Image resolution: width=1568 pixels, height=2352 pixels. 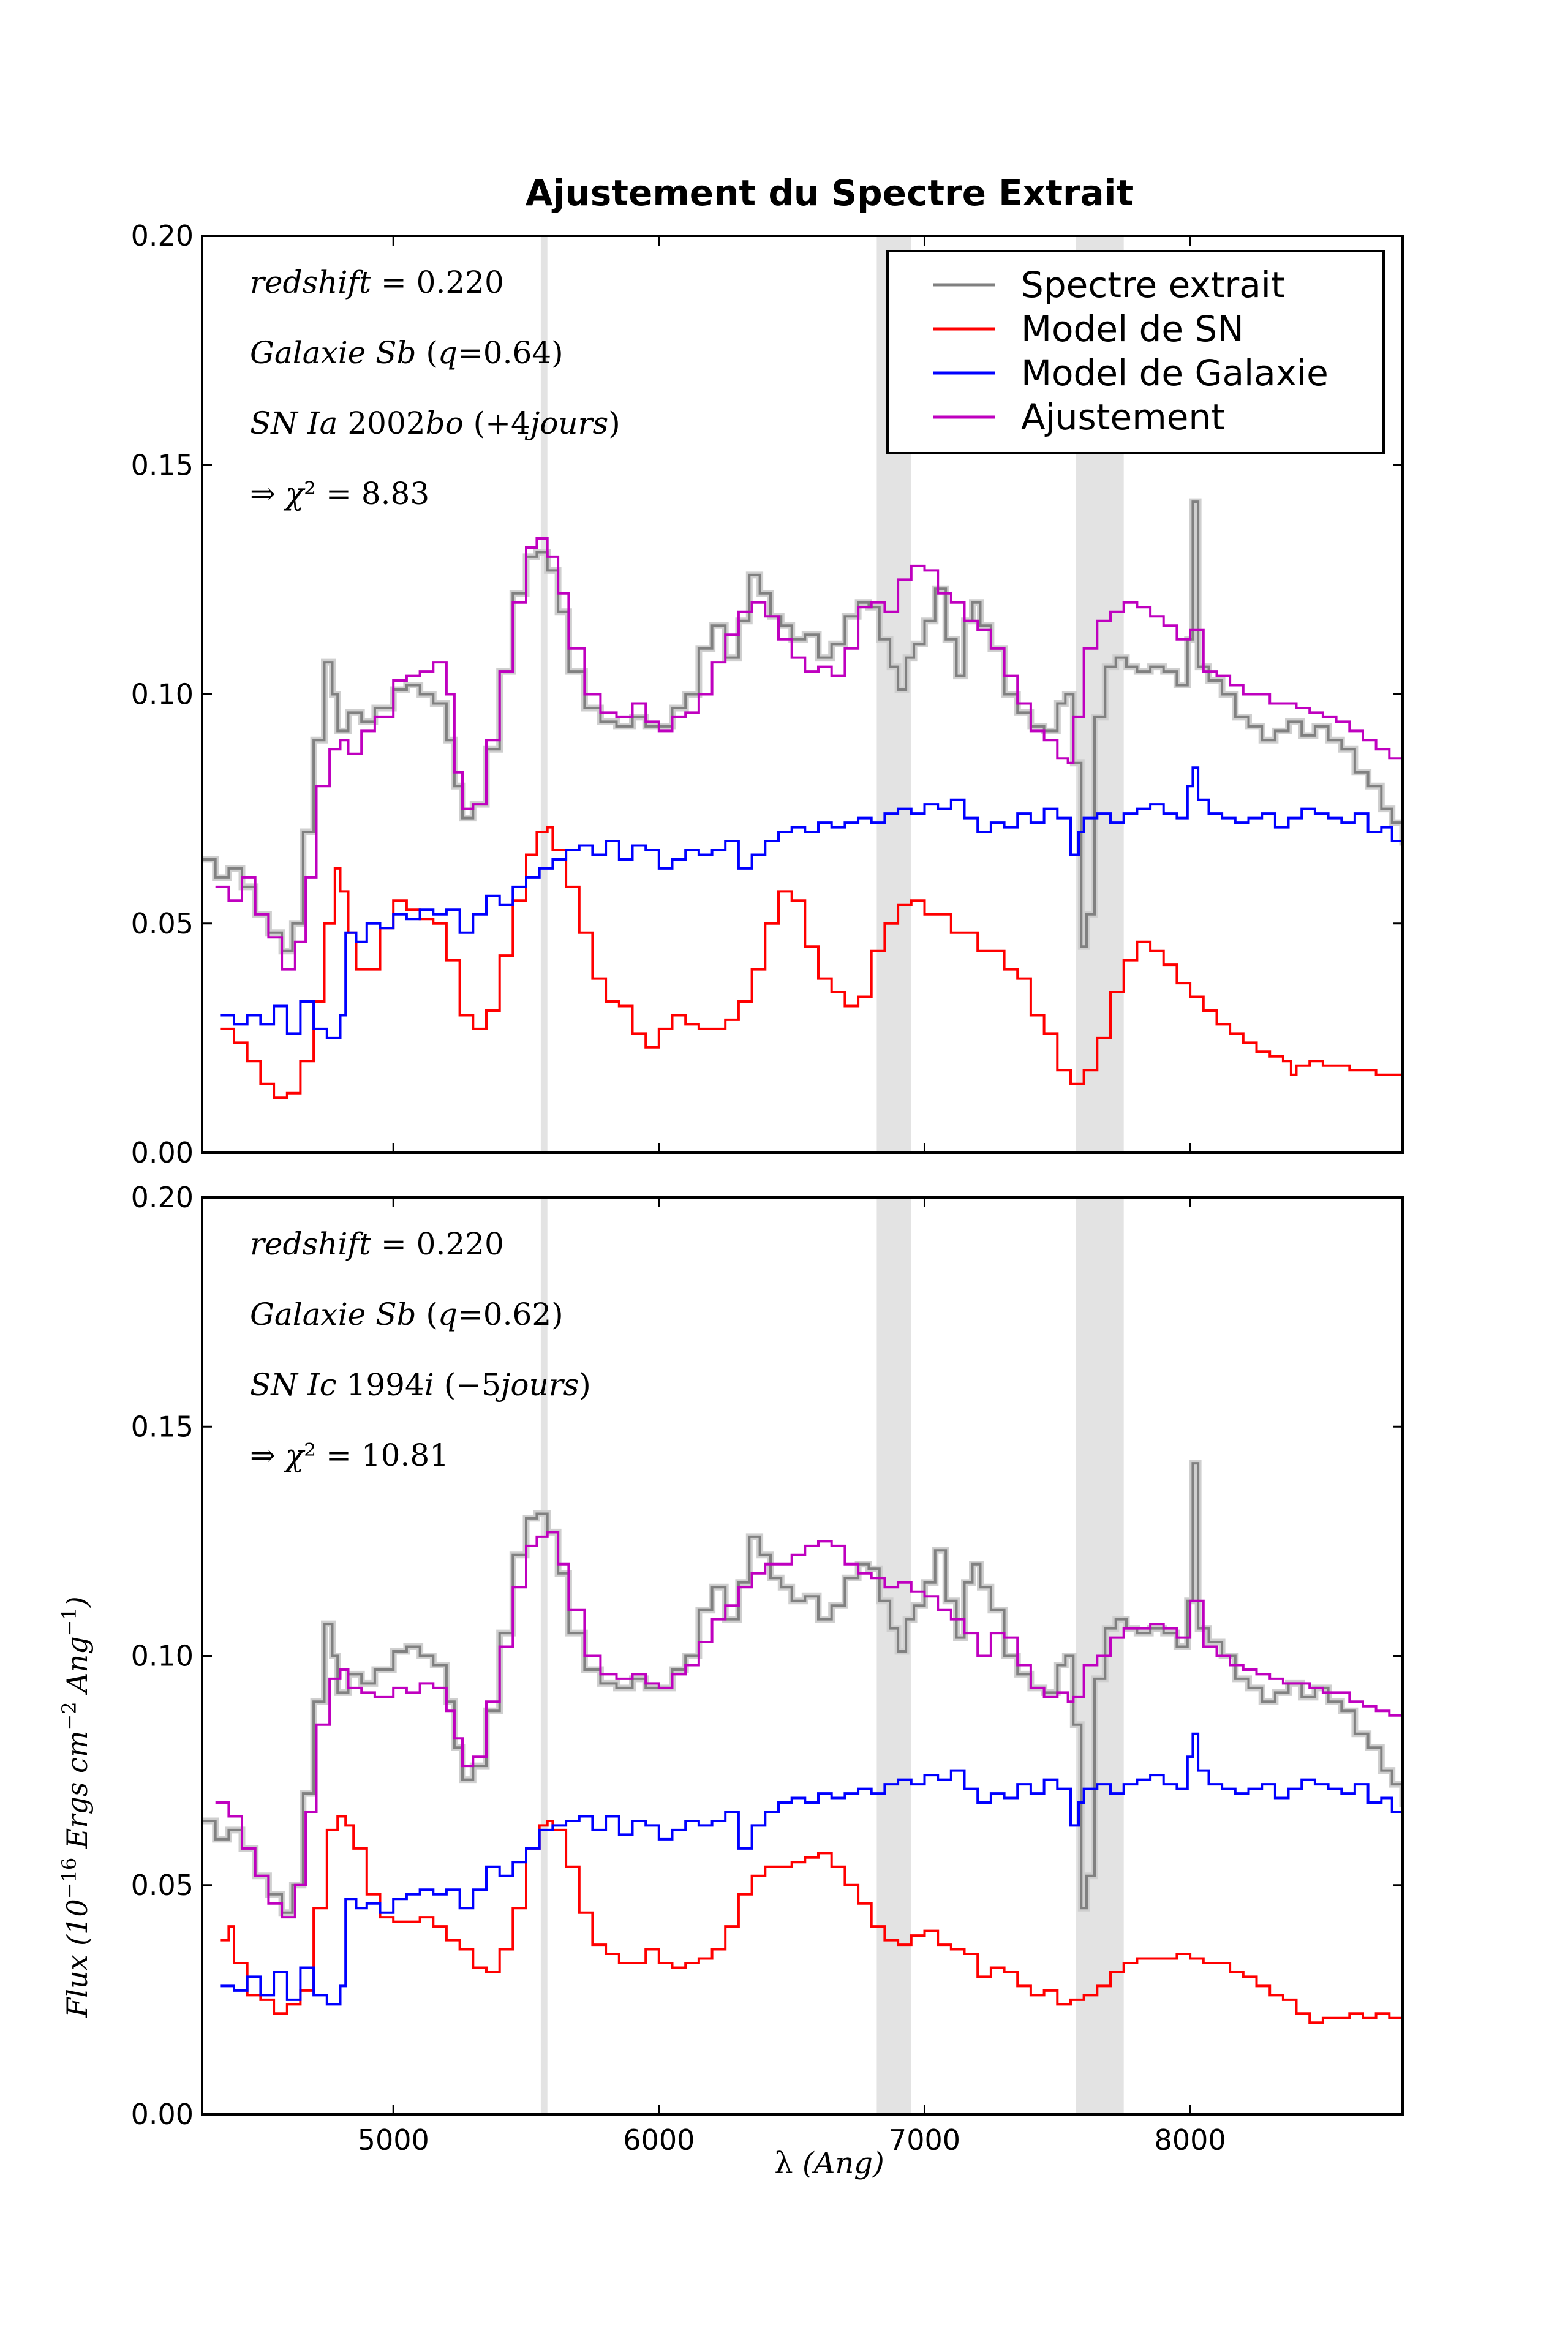 I want to click on figure-title: Ajustement du Spectre Extrait, so click(x=830, y=193).